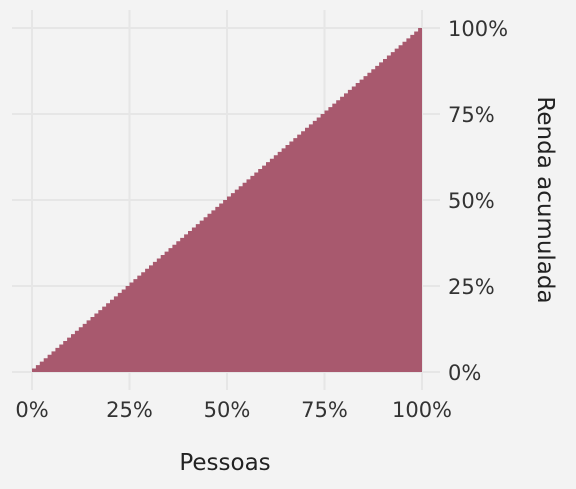 The image size is (576, 489). Describe the element at coordinates (31, 410) in the screenshot. I see `x-tick-label: 0%` at that location.